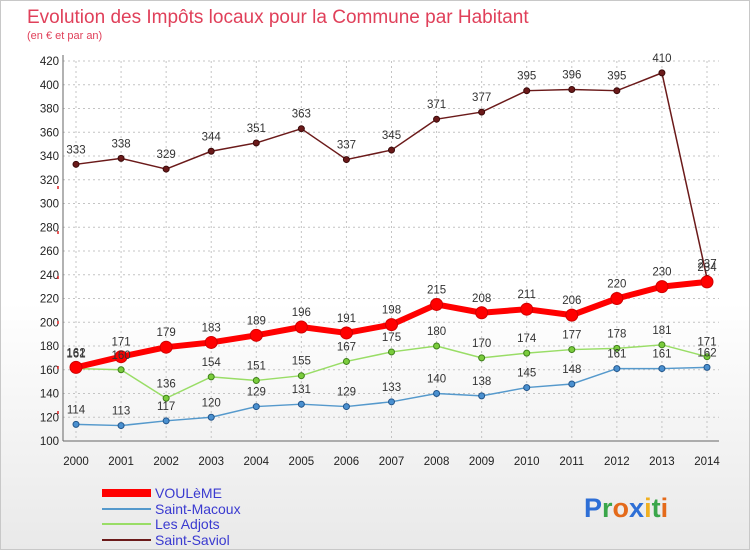  I want to click on data-label: 133, so click(391, 388).